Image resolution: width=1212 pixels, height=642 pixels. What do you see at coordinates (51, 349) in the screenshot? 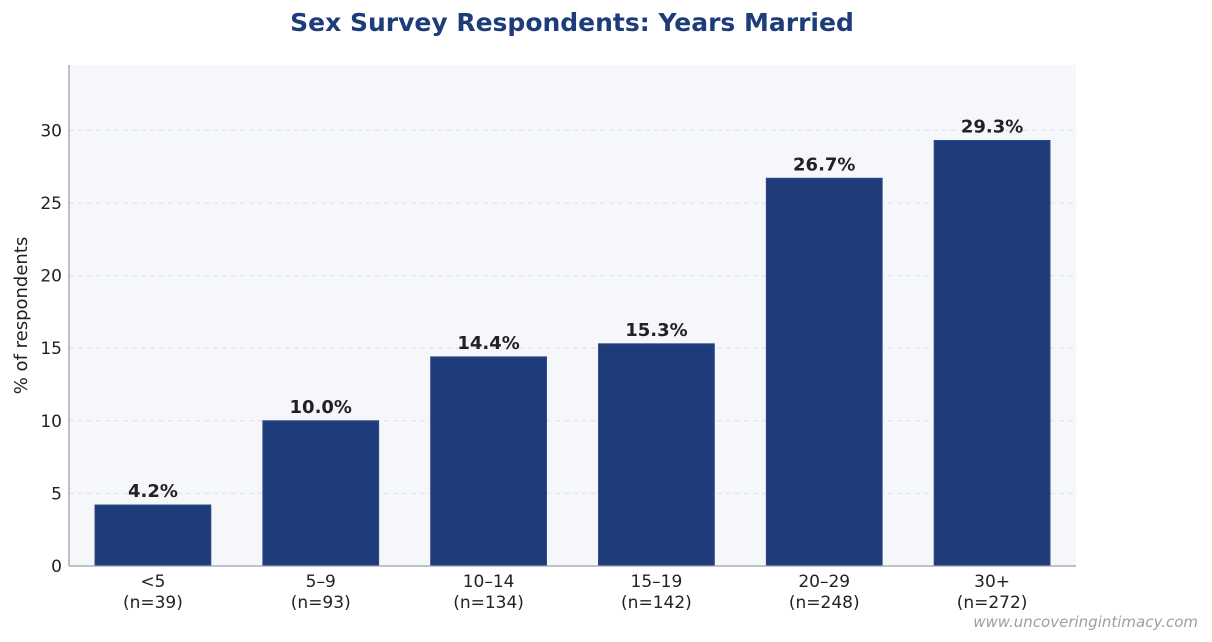
I see `y-tick-label: 15` at bounding box center [51, 349].